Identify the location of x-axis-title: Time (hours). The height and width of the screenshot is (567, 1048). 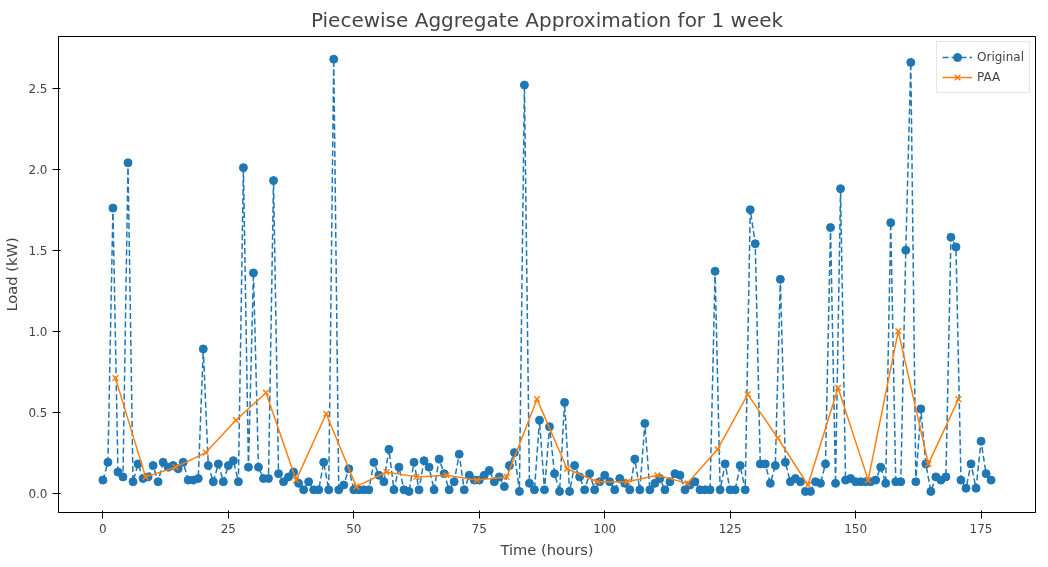
(546, 549).